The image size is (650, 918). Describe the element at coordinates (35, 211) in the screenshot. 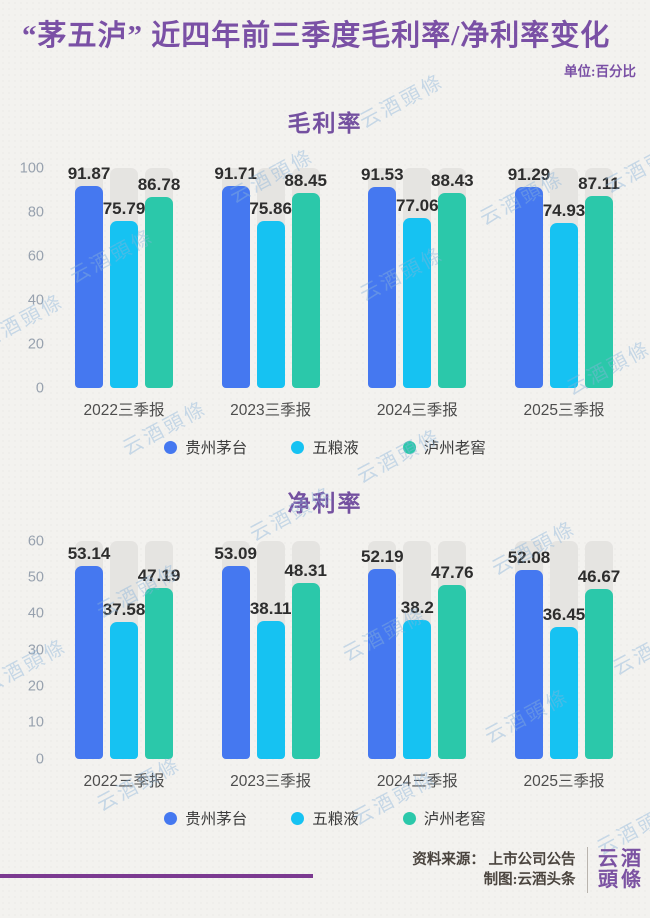

I see `y-tick-label: 80` at that location.